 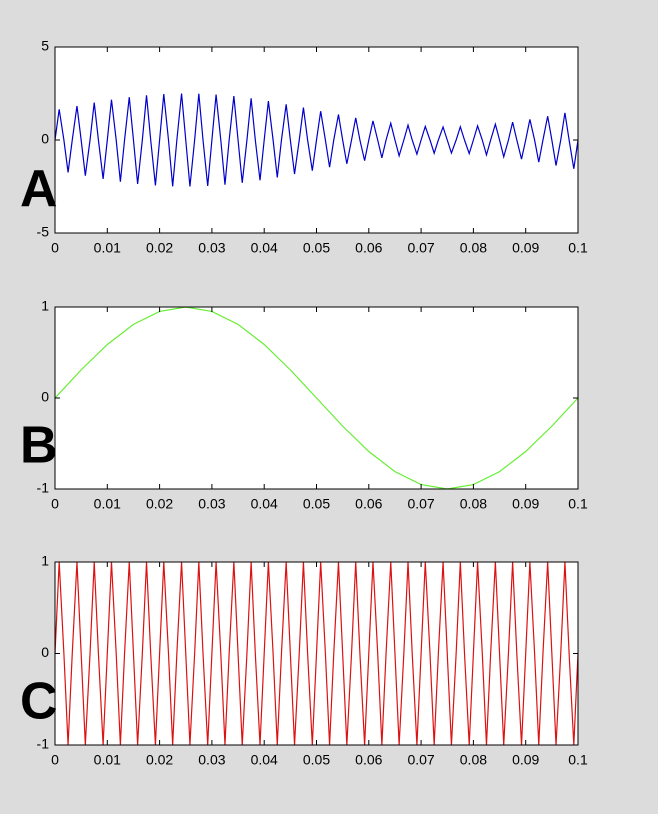 I want to click on y-tick-label: 5, so click(x=45, y=46).